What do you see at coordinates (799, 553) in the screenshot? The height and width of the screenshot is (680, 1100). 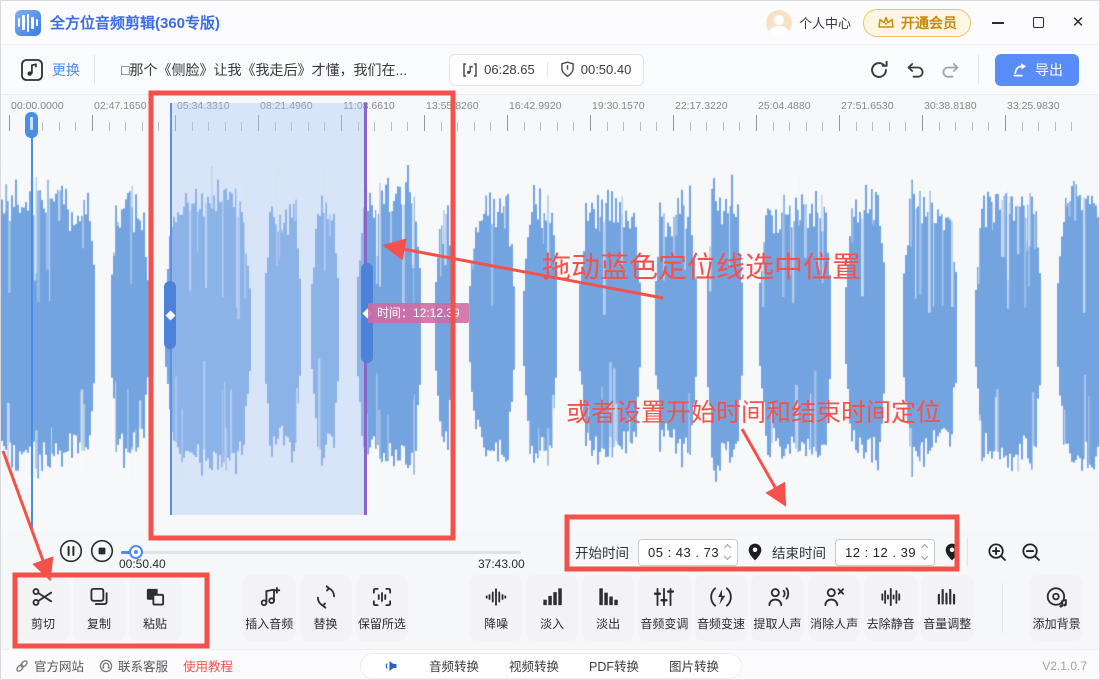 I see `end-time-label: 结束时间` at bounding box center [799, 553].